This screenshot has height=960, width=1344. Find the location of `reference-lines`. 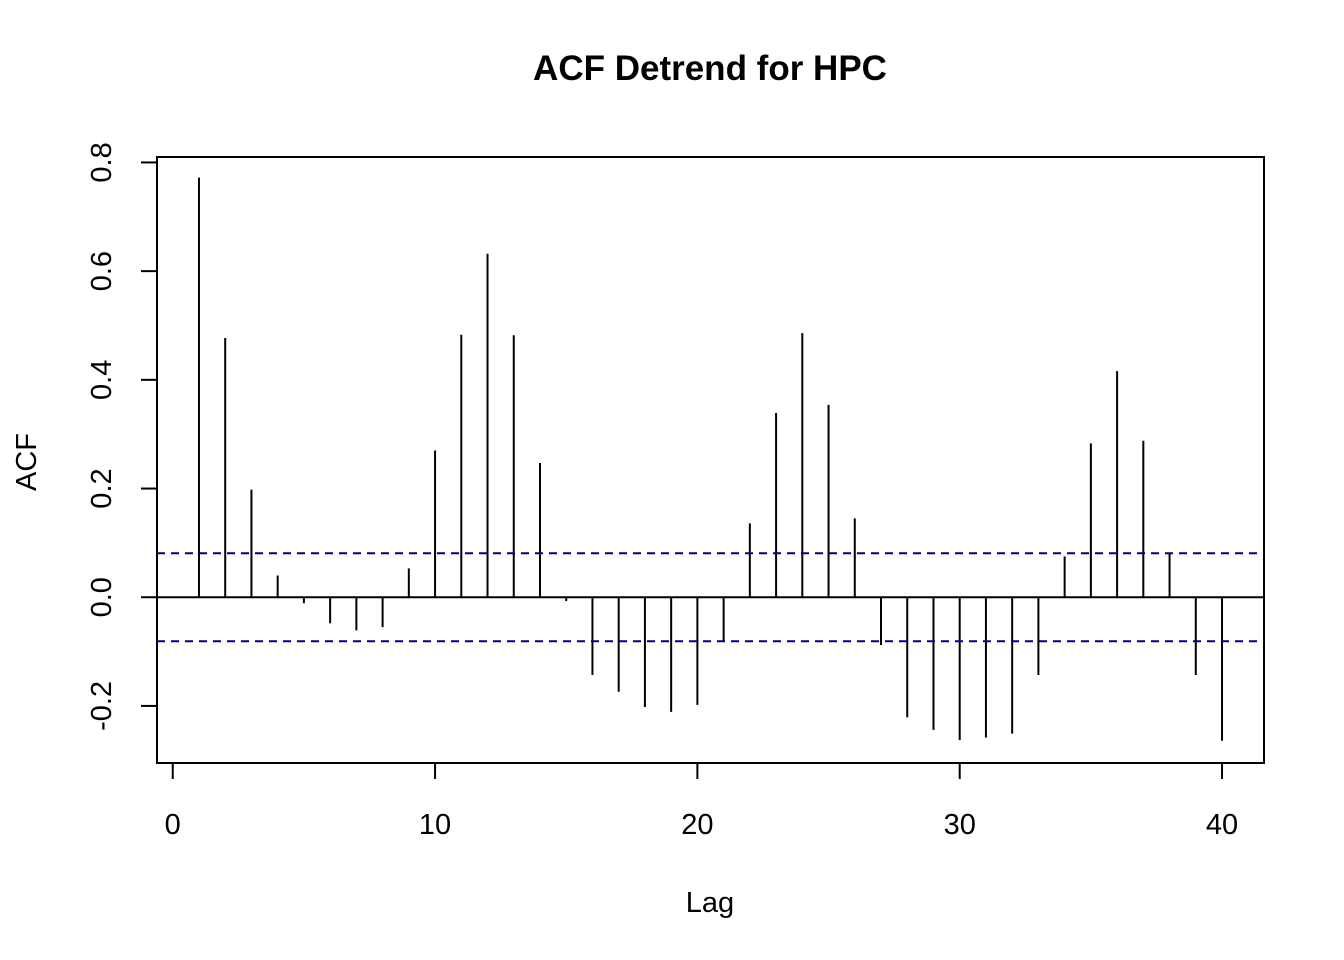

reference-lines is located at coordinates (710, 597).